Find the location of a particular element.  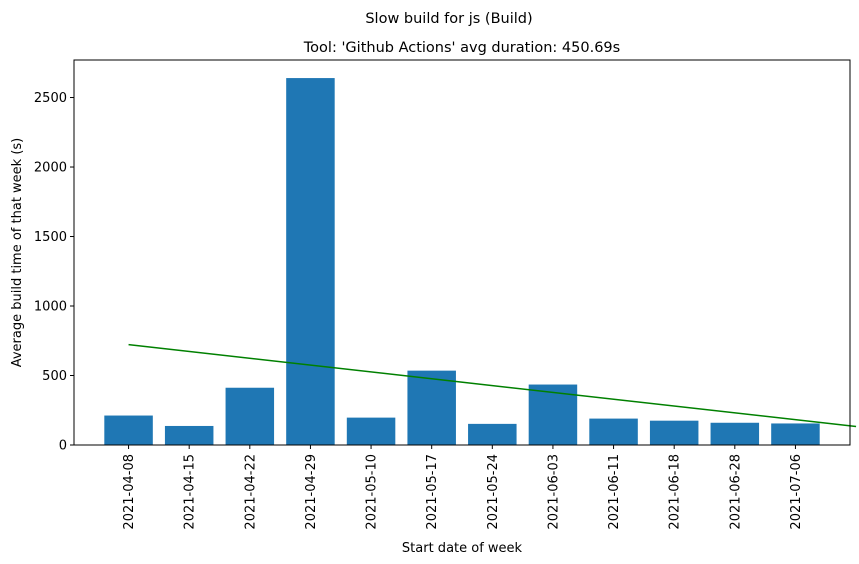

x-tick-label: 2021-07-06 is located at coordinates (796, 492).